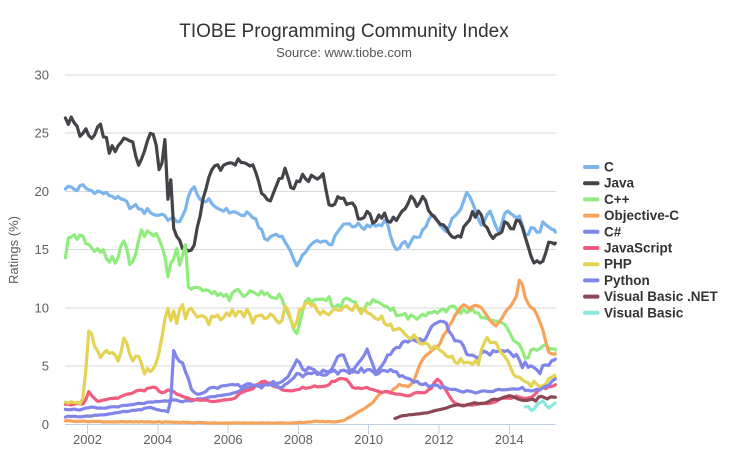  I want to click on svg-text: 2002, so click(87, 439).